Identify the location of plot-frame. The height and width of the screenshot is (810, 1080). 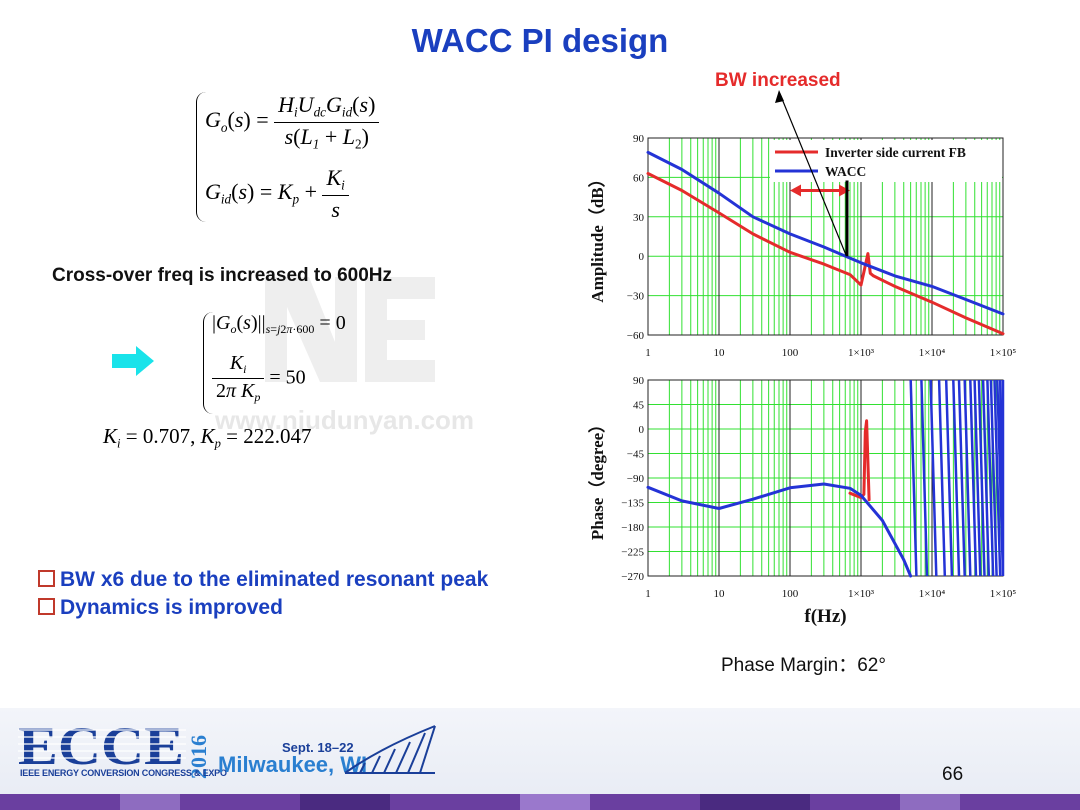
(825, 236).